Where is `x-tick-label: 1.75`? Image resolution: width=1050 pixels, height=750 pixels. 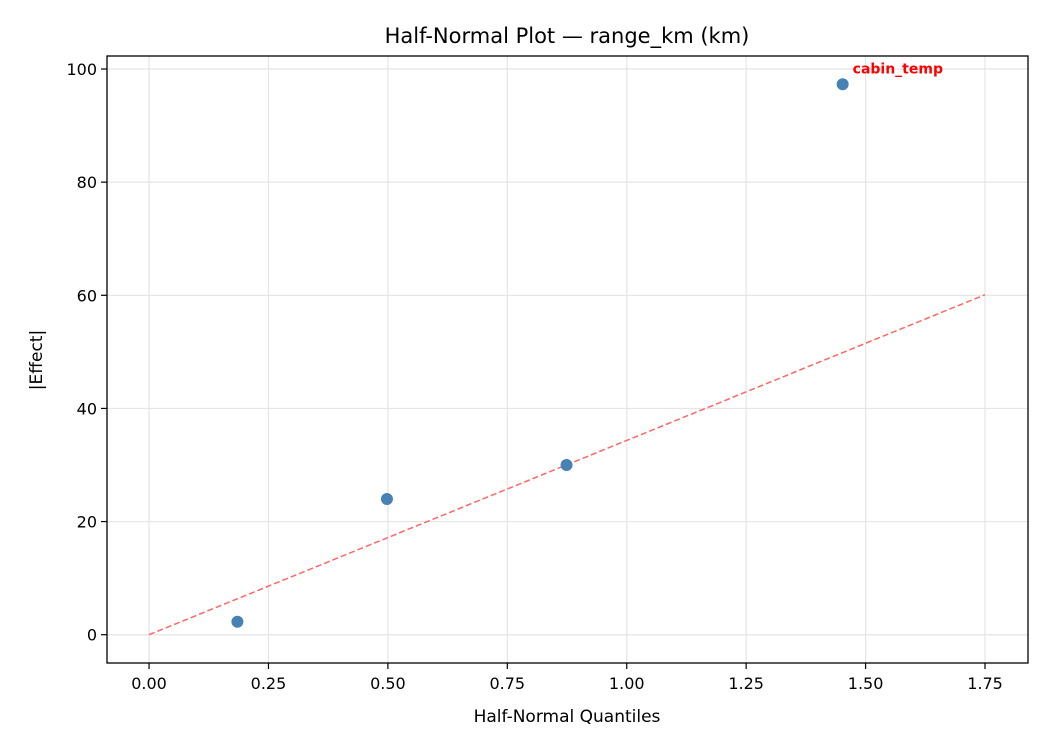
x-tick-label: 1.75 is located at coordinates (985, 683).